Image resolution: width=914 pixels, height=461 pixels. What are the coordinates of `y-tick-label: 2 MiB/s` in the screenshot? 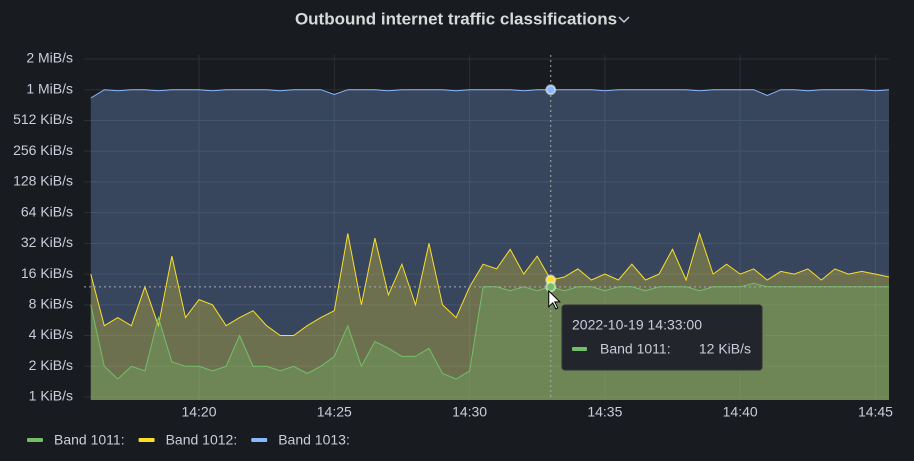 It's located at (49, 58).